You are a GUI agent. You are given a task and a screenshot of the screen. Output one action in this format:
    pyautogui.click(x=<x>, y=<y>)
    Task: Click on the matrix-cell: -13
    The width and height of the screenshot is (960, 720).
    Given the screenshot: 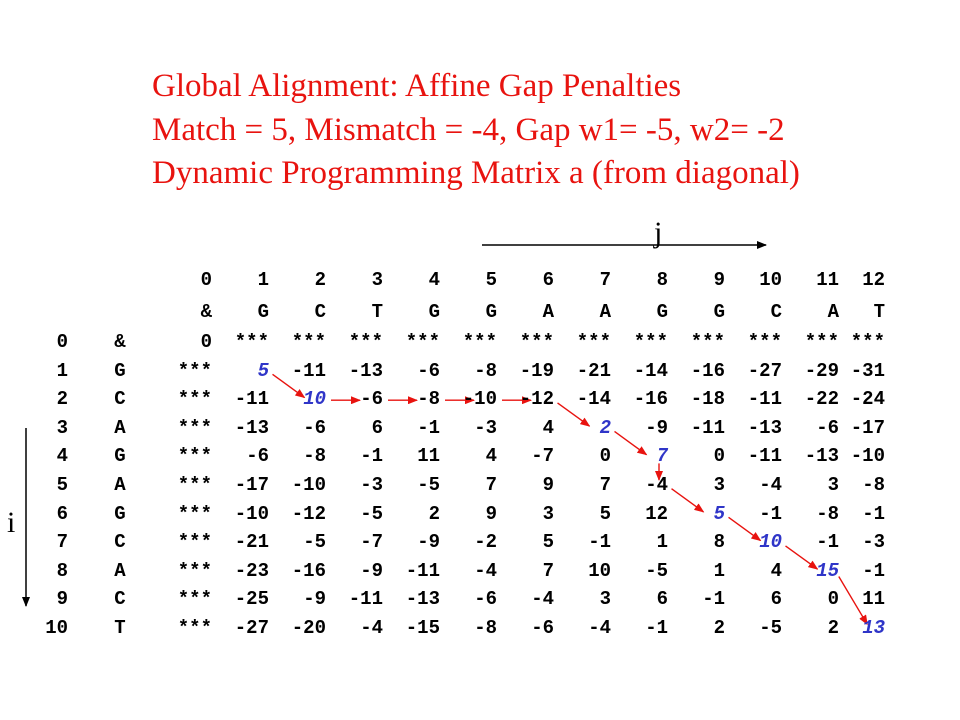 What is the action you would take?
    pyautogui.click(x=422, y=599)
    